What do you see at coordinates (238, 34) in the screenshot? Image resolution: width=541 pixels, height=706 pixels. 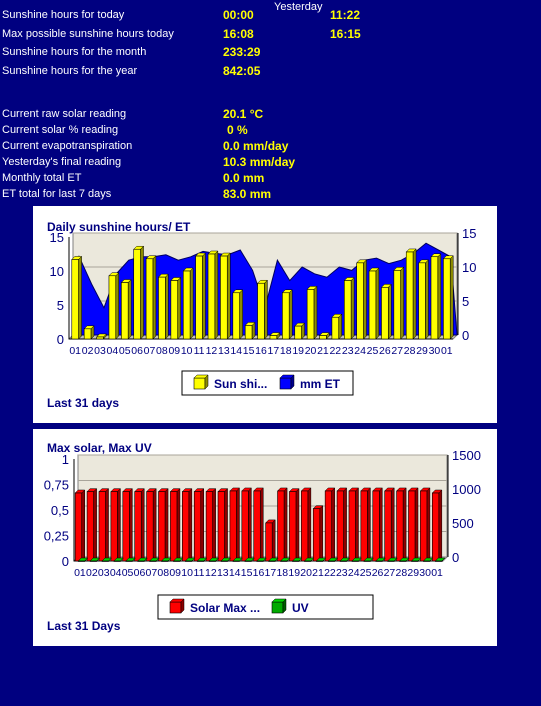 I see `summary-value-max-possible-today: 16:08` at bounding box center [238, 34].